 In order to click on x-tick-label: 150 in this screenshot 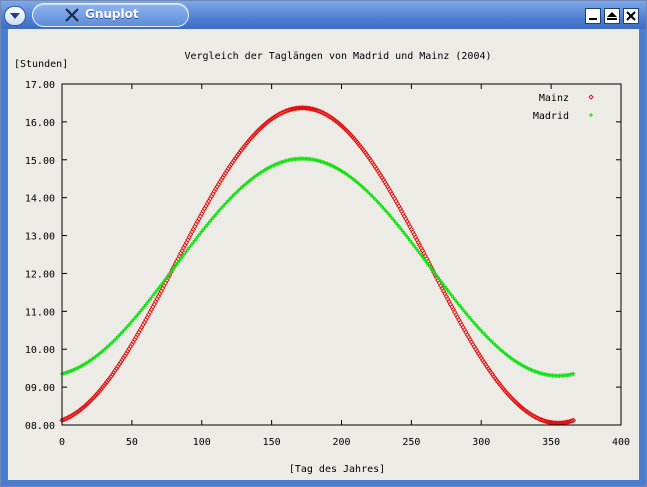, I will do `click(272, 442)`.